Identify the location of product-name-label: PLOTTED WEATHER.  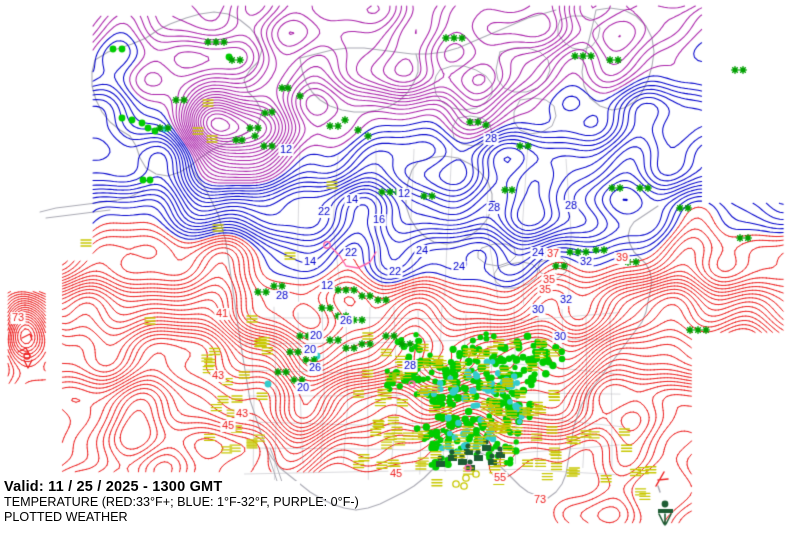
(66, 516).